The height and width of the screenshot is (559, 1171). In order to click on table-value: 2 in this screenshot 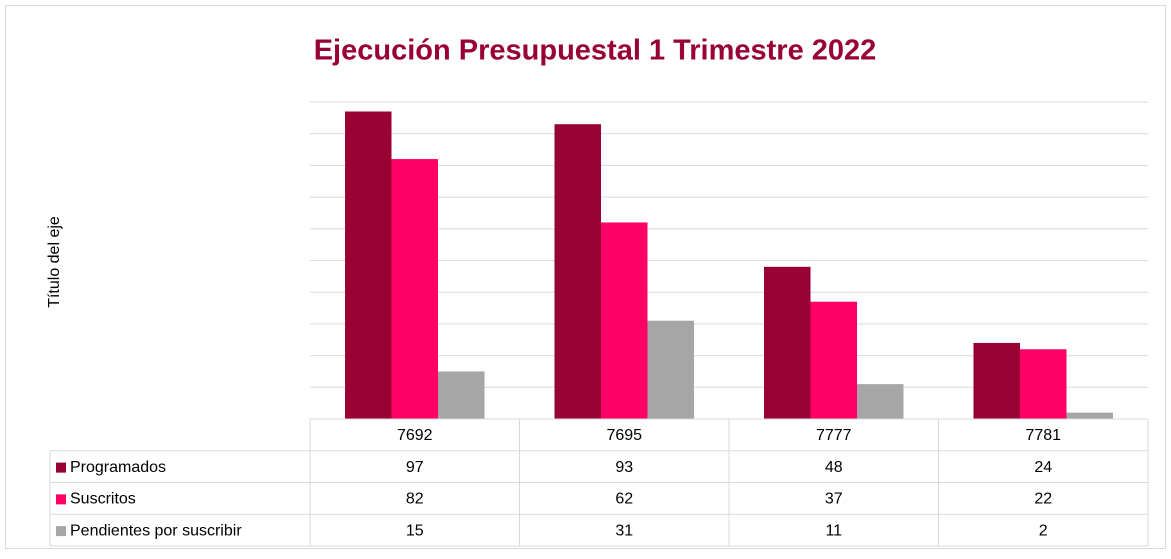, I will do `click(1043, 530)`.